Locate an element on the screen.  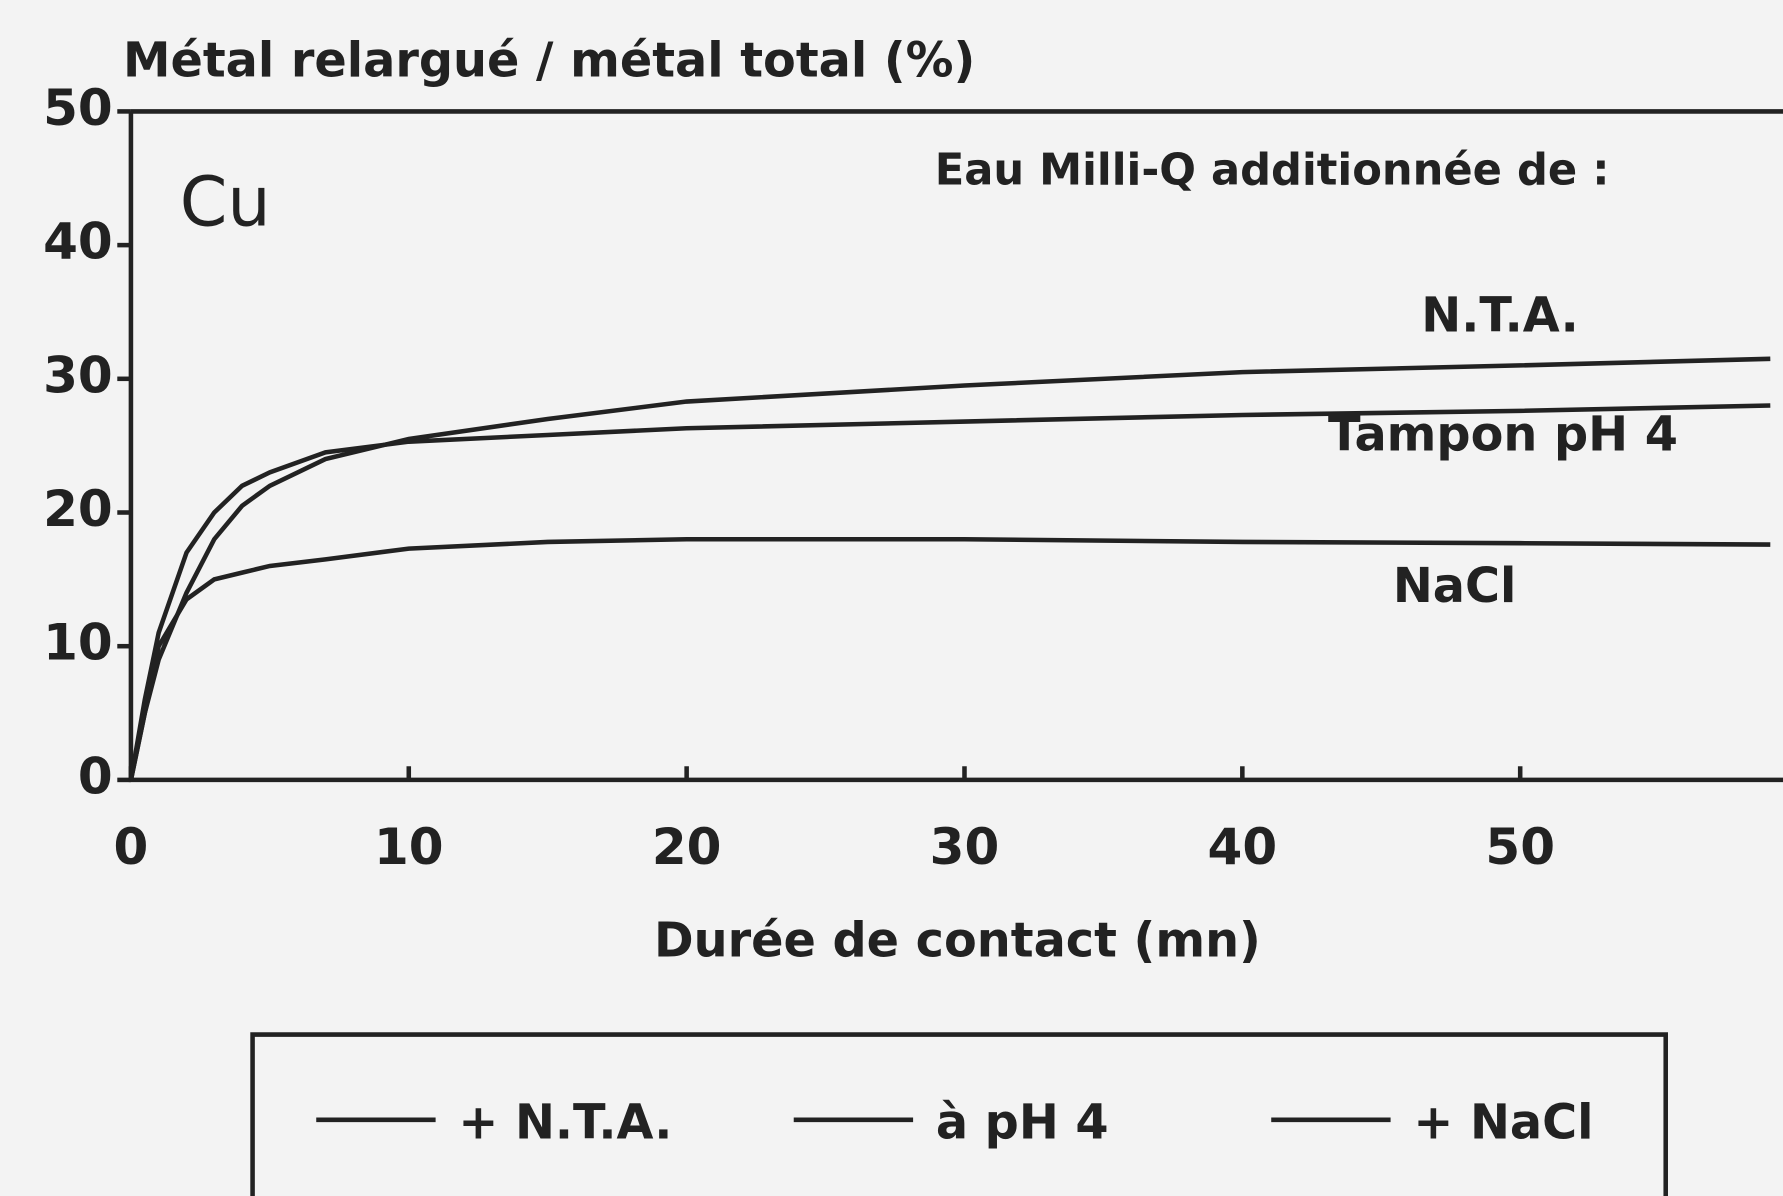
legend-title: Eau Milli-Q additionnée de : is located at coordinates (1272, 170).